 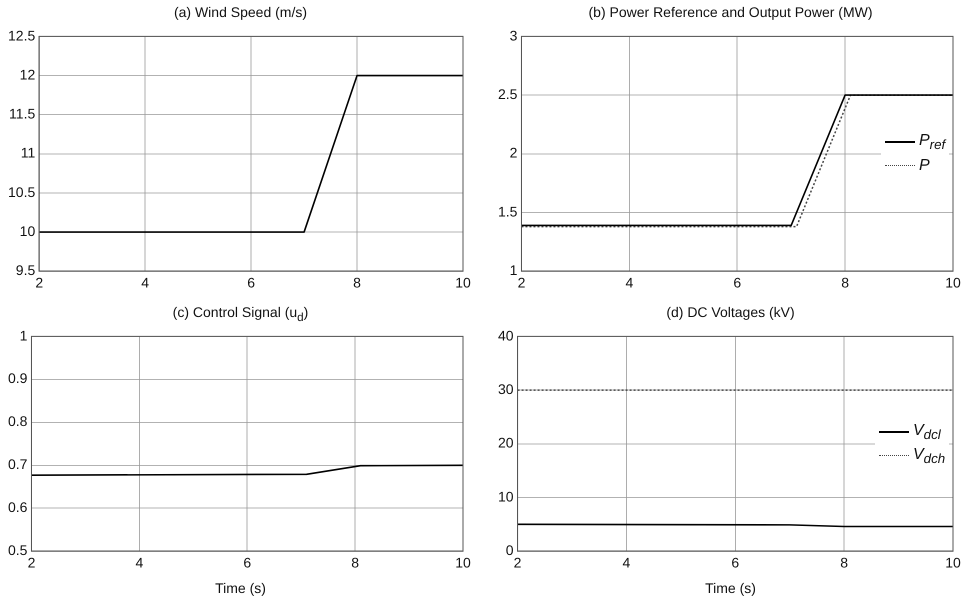 I want to click on chart-title: (d) DC Voltages (kV), so click(x=730, y=312).